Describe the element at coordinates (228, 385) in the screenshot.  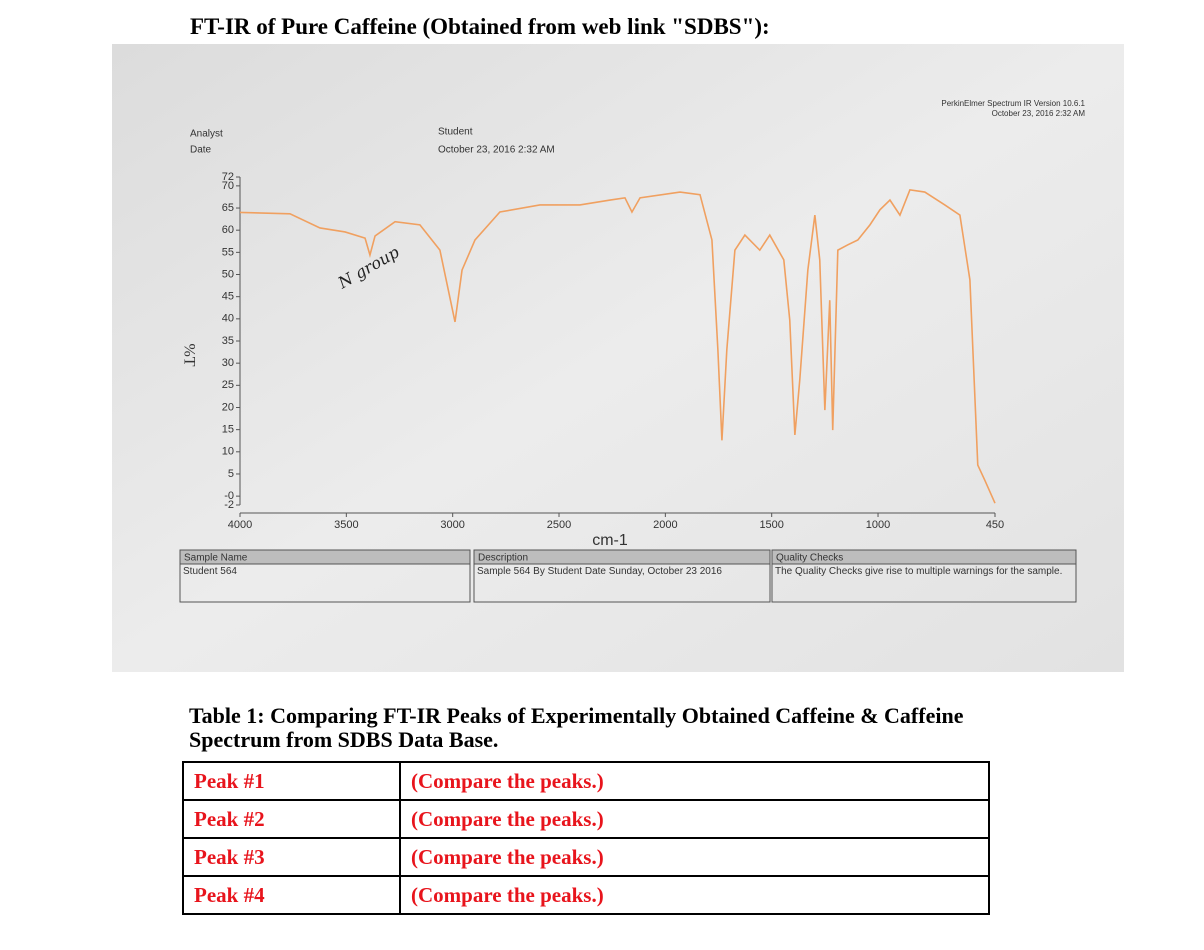
I see `y-tick-label: 25` at that location.